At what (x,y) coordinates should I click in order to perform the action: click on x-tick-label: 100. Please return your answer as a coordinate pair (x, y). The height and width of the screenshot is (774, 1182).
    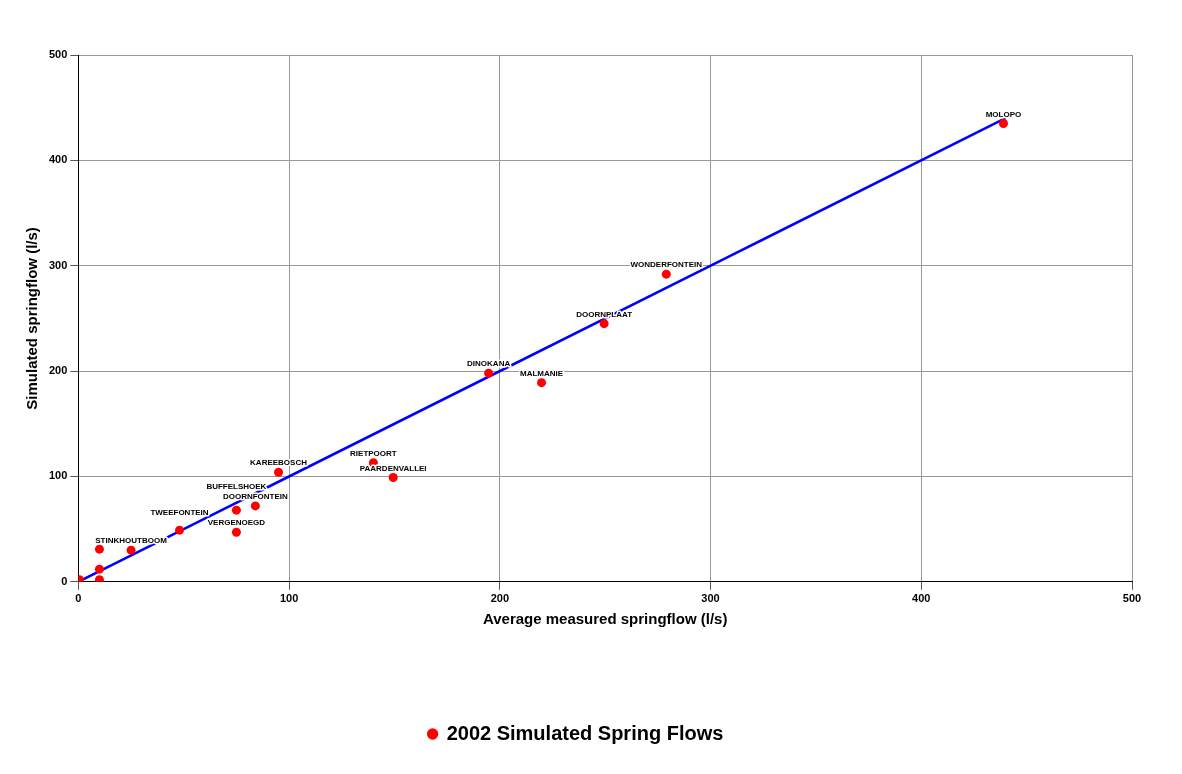
    Looking at the image, I should click on (289, 598).